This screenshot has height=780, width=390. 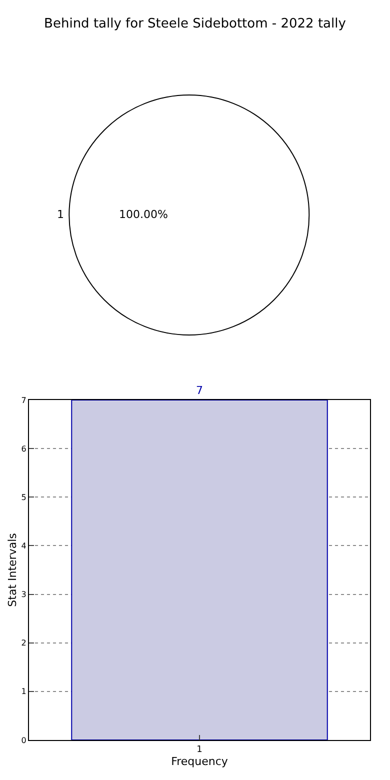 I want to click on chart-title: Behind tally for Steele Sidebottom - 2022 tally, so click(x=195, y=24).